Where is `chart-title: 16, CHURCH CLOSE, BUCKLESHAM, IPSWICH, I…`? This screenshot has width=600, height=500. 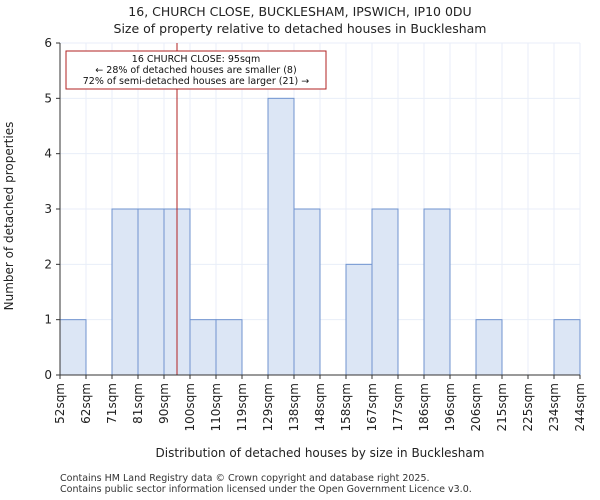 chart-title: 16, CHURCH CLOSE, BUCKLESHAM, IPSWICH, I… is located at coordinates (300, 20).